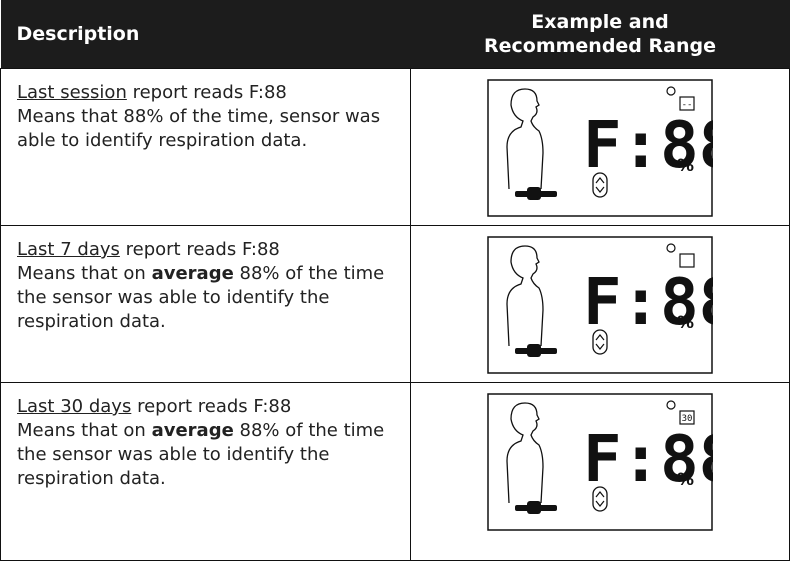  What do you see at coordinates (74, 406) in the screenshot?
I see `period: Last 30 days` at bounding box center [74, 406].